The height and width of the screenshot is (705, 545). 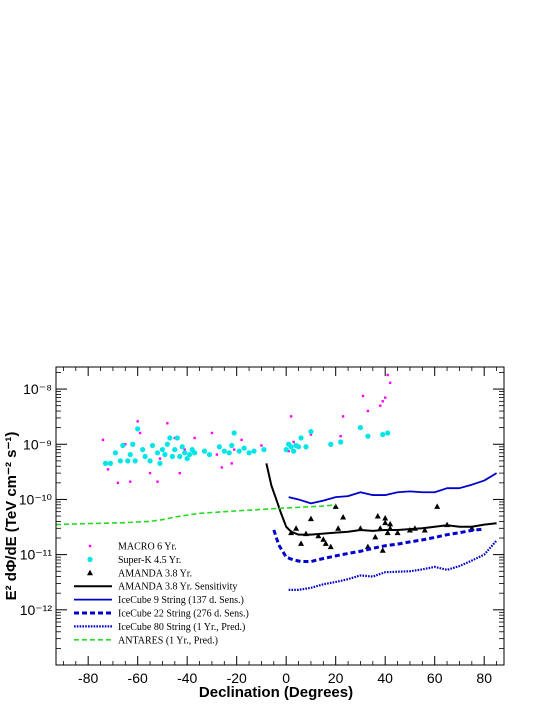 I want to click on y-tick-label: 10⁻¹², so click(x=36, y=610).